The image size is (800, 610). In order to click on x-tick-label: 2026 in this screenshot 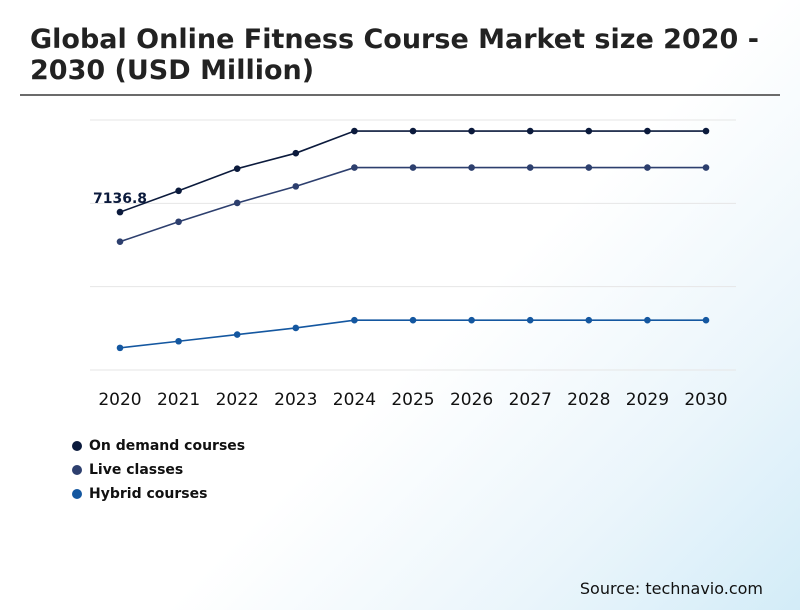, I will do `click(471, 400)`.